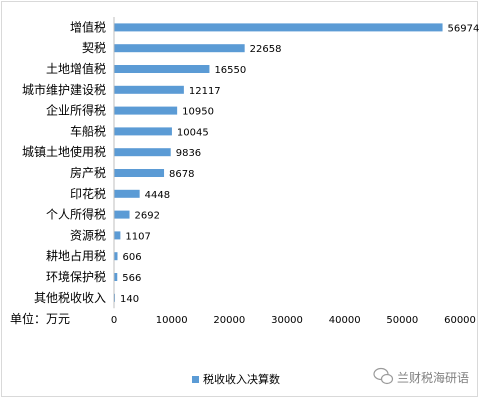 The image size is (481, 403). I want to click on data-label: 16550, so click(230, 70).